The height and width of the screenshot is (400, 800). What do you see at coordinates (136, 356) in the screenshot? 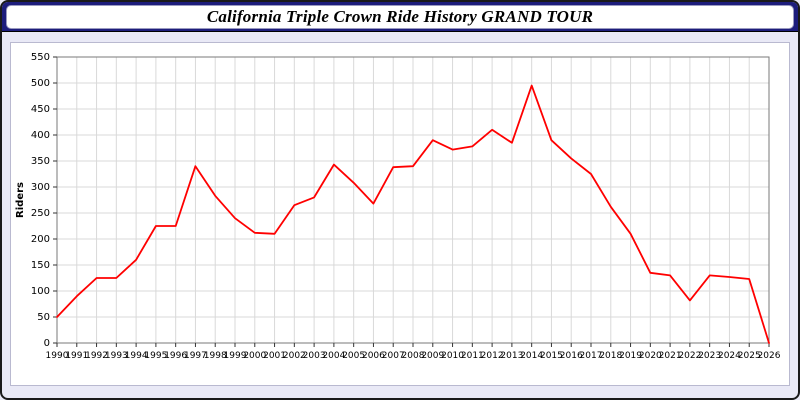
I see `svg-text: 1994` at bounding box center [136, 356].